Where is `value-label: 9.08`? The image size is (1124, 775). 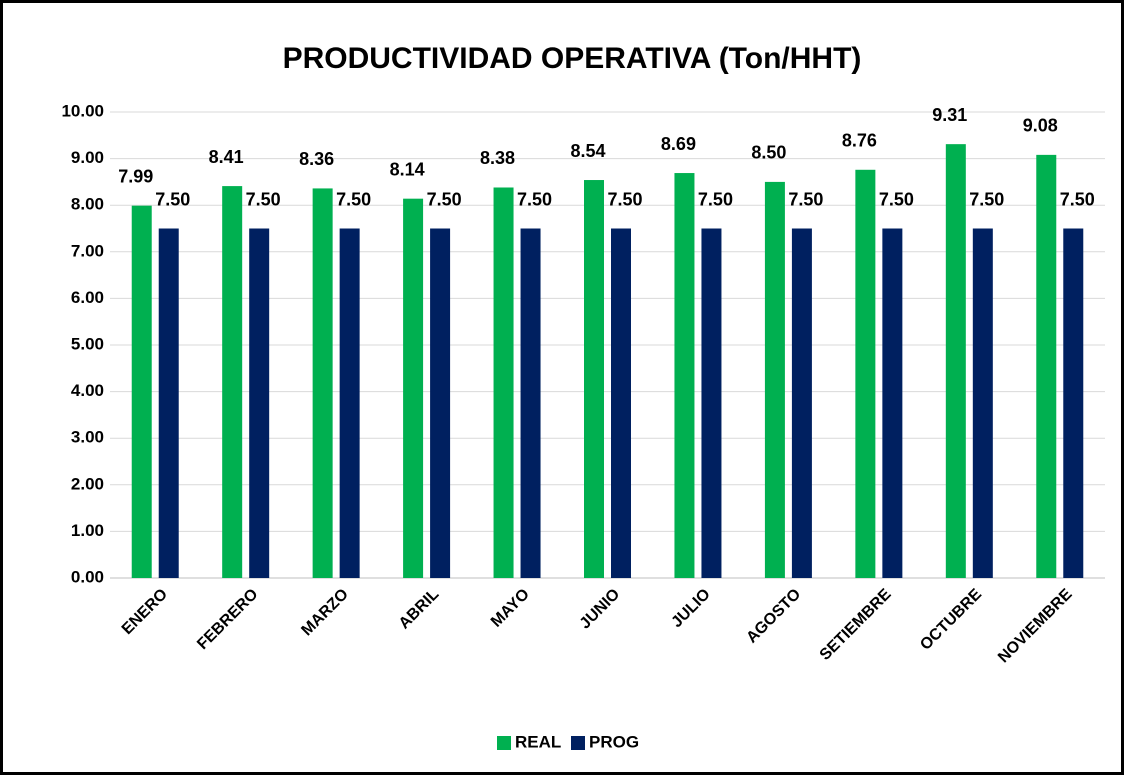
value-label: 9.08 is located at coordinates (1040, 126).